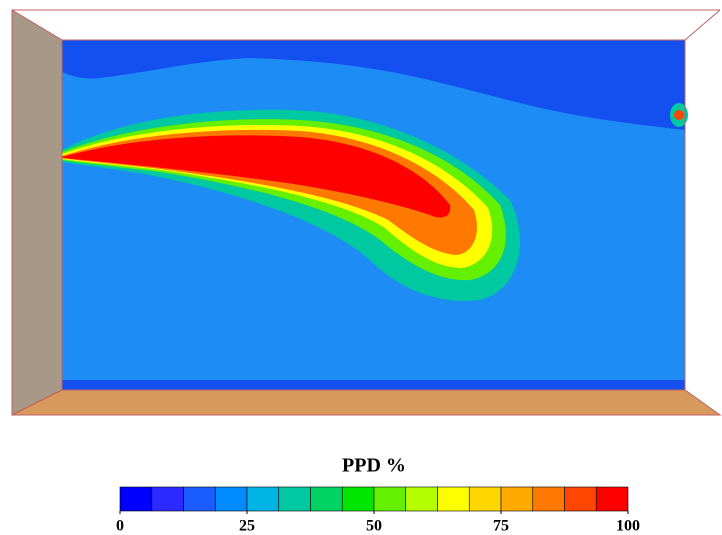  I want to click on floor, so click(366, 402).